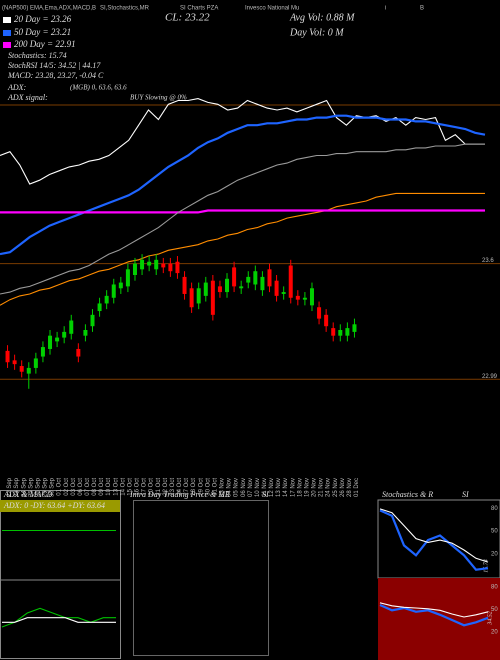  What do you see at coordinates (60, 487) in the screenshot?
I see `x-tick-label: 01 Oct` at bounding box center [60, 487].